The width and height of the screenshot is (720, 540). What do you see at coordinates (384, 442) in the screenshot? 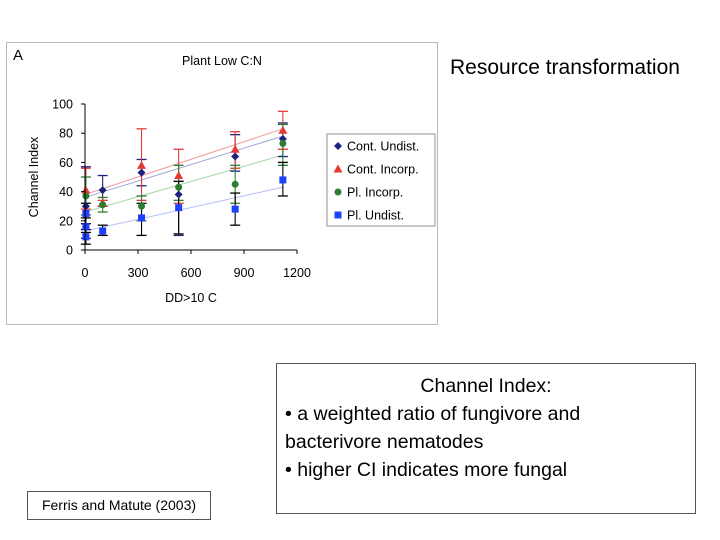
I see `definition-line: bacterivore nematodes` at bounding box center [384, 442].